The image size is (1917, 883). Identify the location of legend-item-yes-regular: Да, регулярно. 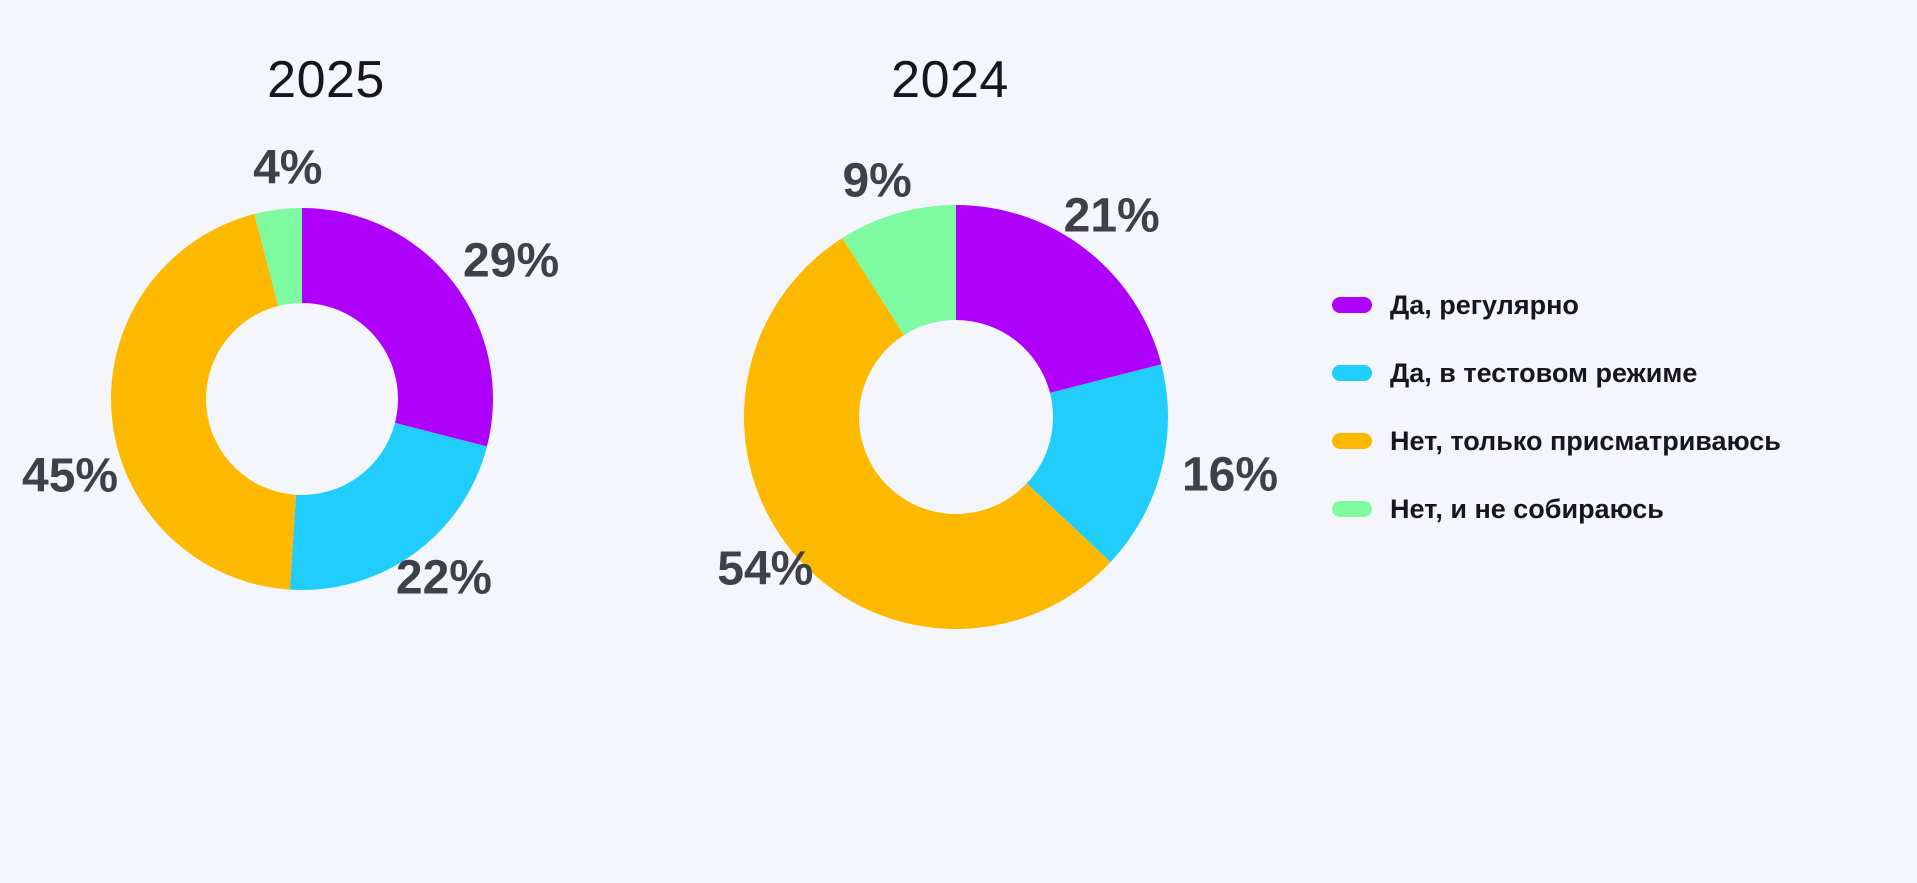
(1556, 305).